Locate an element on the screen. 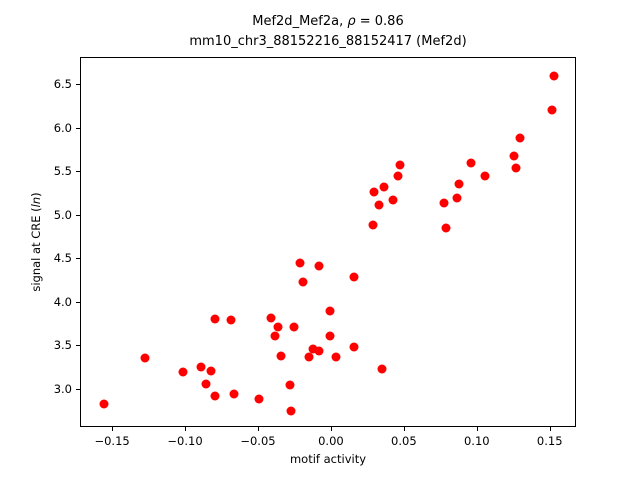 This screenshot has width=640, height=480. chart-title-line2: mm10_chr3_88152216_88152417 (Mef2d) is located at coordinates (328, 41).